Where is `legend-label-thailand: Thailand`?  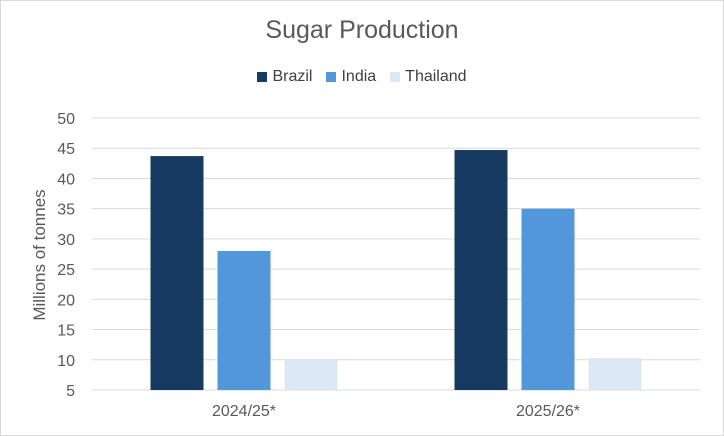
legend-label-thailand: Thailand is located at coordinates (436, 76).